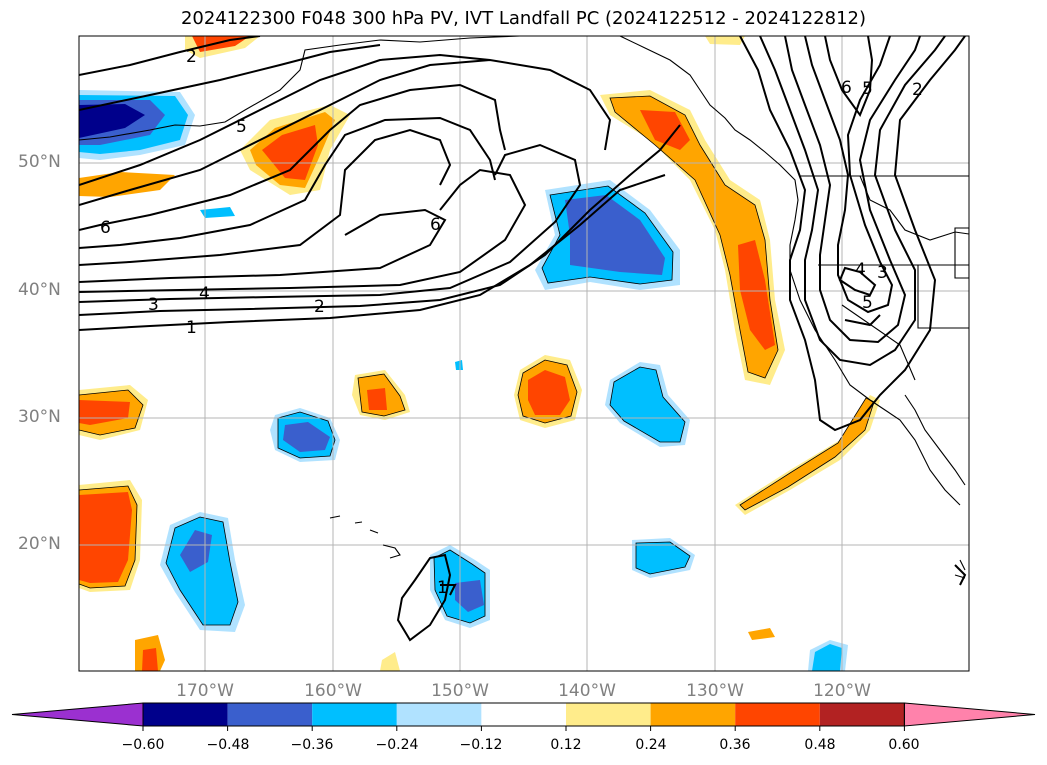 This screenshot has height=765, width=1047. What do you see at coordinates (205, 691) in the screenshot?
I see `lon-label: 170°W` at bounding box center [205, 691].